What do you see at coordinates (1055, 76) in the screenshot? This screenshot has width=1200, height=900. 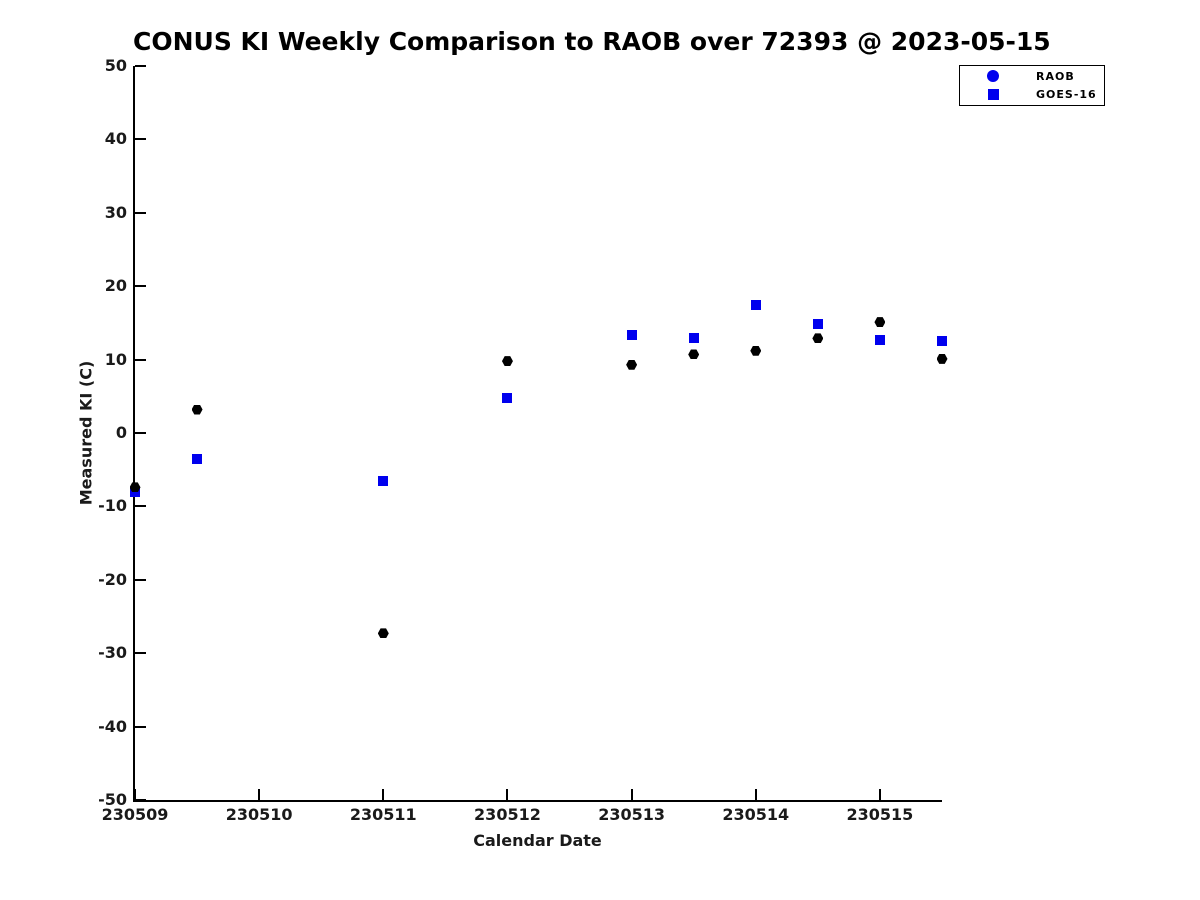 I see `legend-label: RAOB` at bounding box center [1055, 76].